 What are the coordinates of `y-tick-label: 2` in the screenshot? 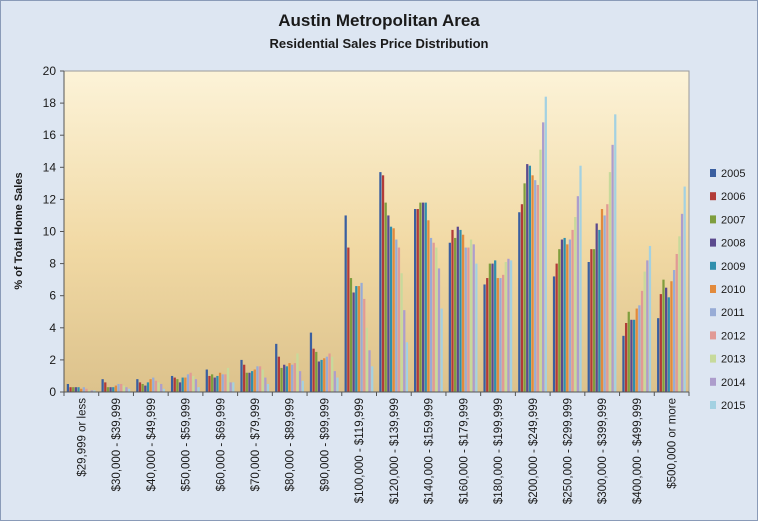 It's located at (52, 360).